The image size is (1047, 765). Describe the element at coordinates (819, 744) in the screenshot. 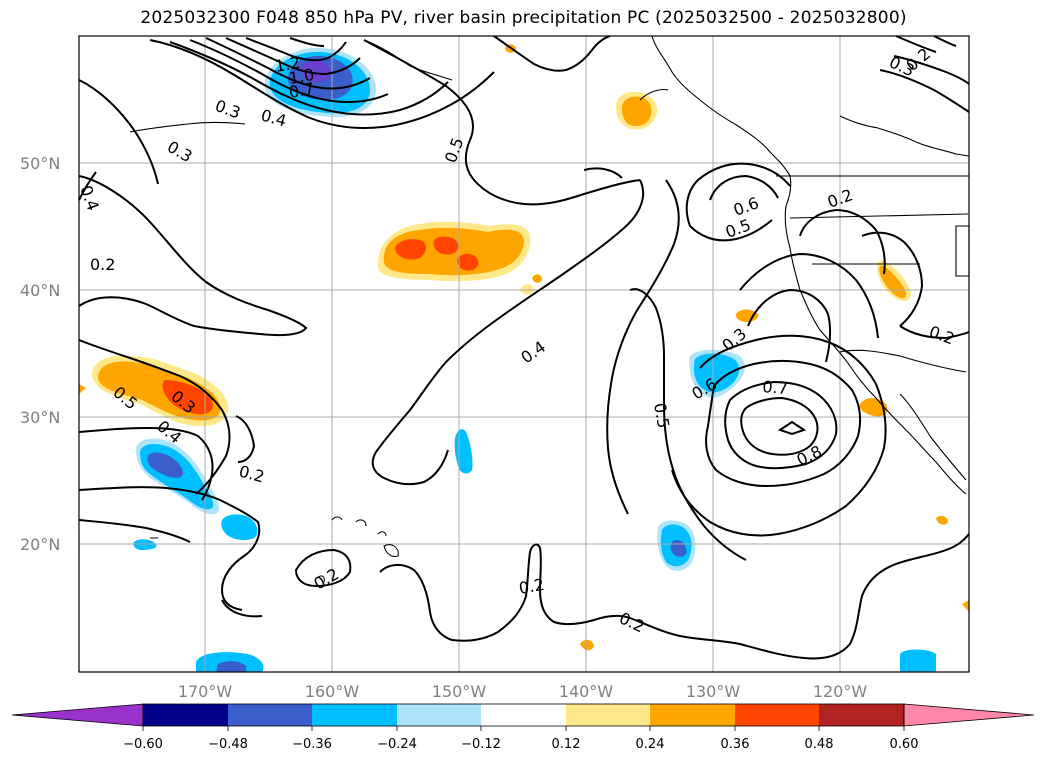

I see `colorbar-tick-label: 0.48` at that location.